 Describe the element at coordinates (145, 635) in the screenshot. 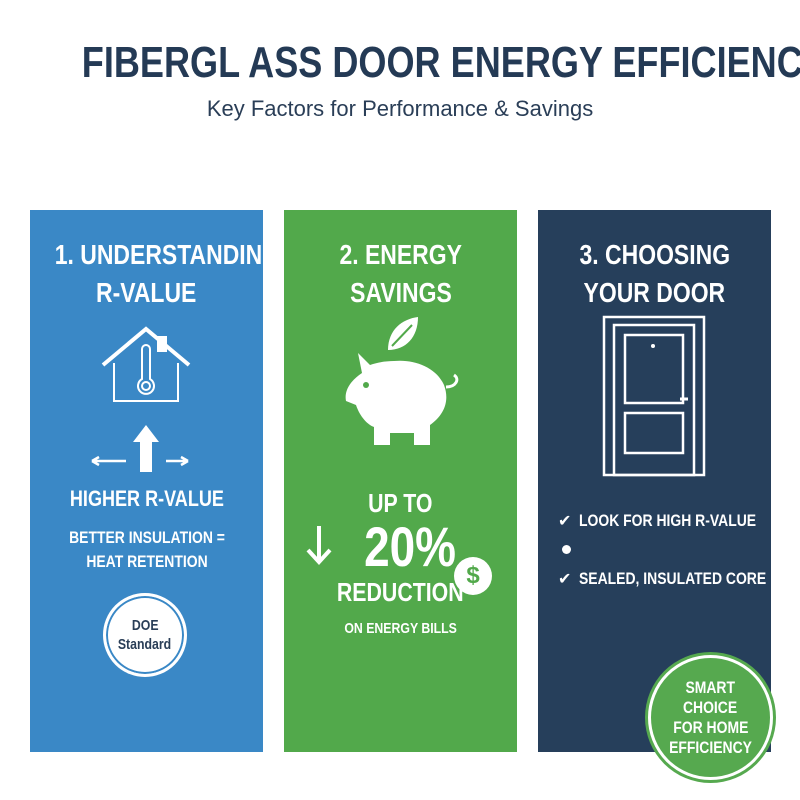

I see `doe-standard-badge: DOE Standard` at that location.